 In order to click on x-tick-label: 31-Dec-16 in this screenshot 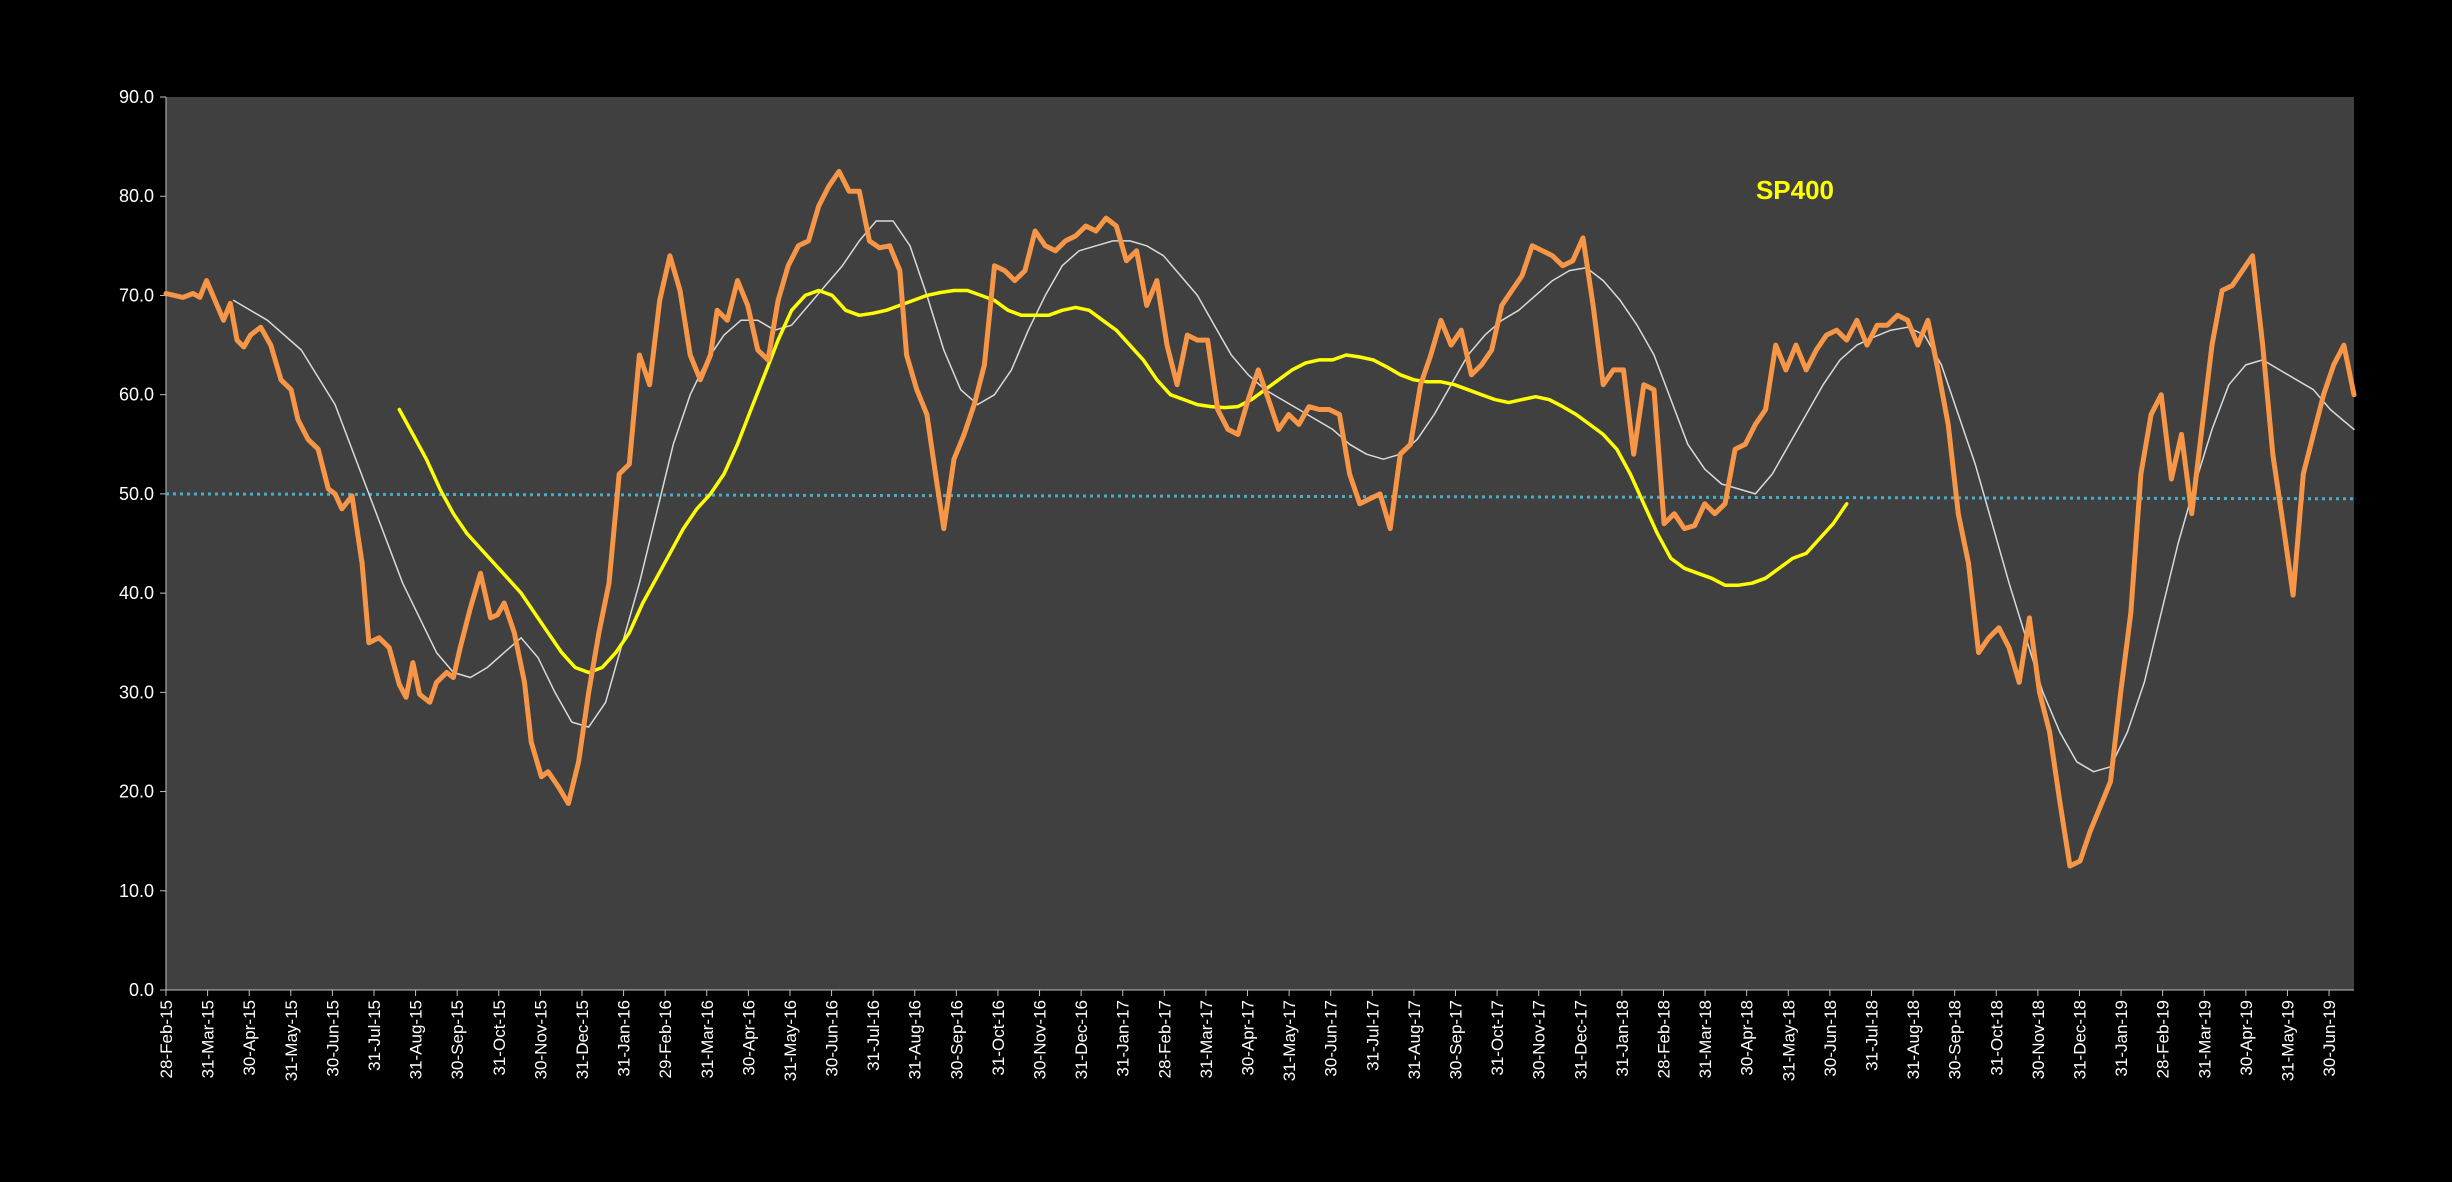, I will do `click(1081, 1039)`.